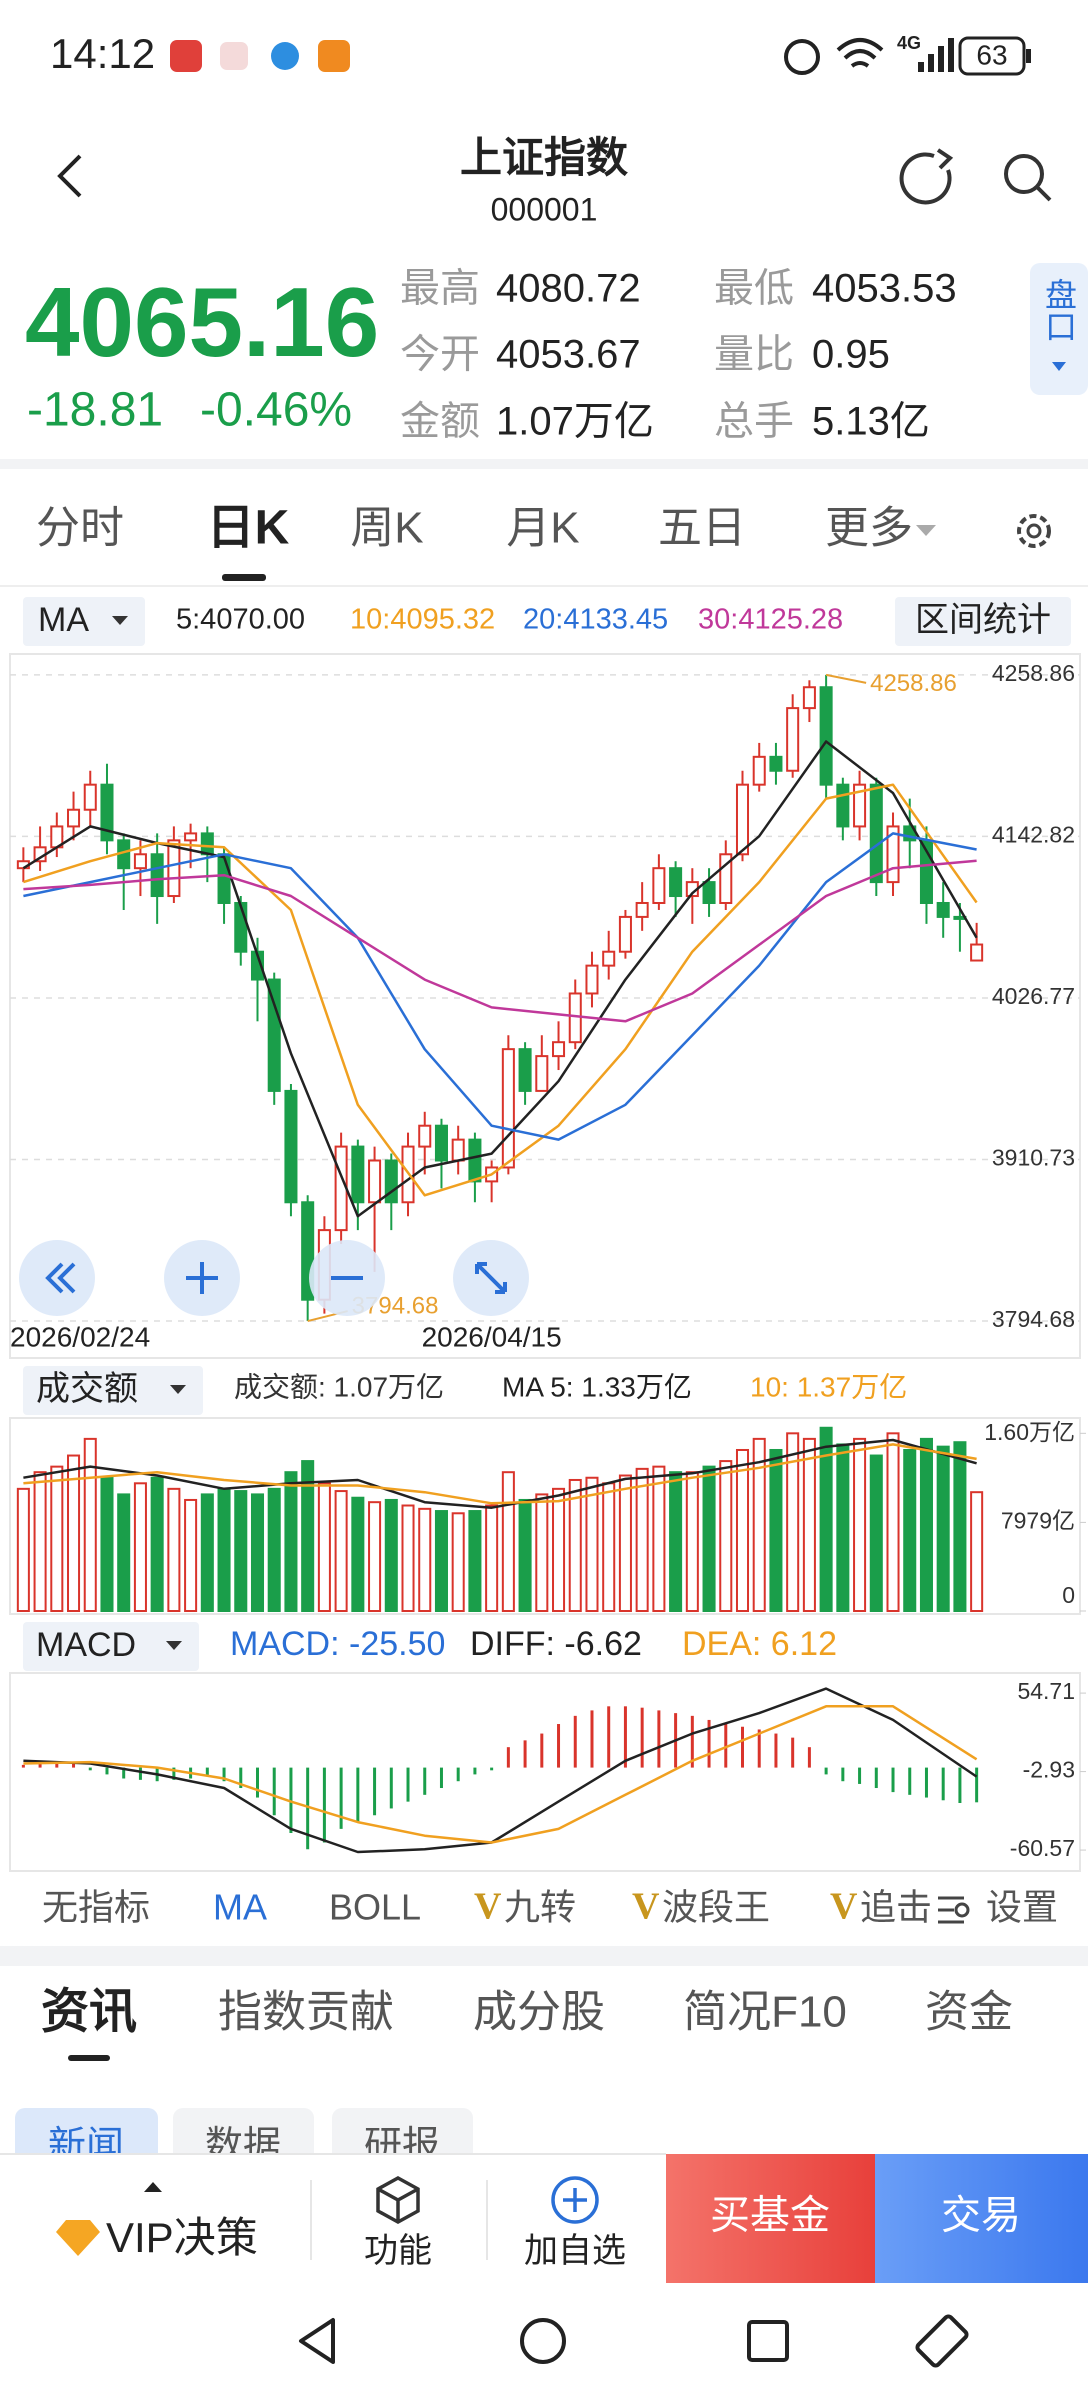 This screenshot has width=1088, height=2400. What do you see at coordinates (540, 1907) in the screenshot?
I see `indicator-tab: 九转` at bounding box center [540, 1907].